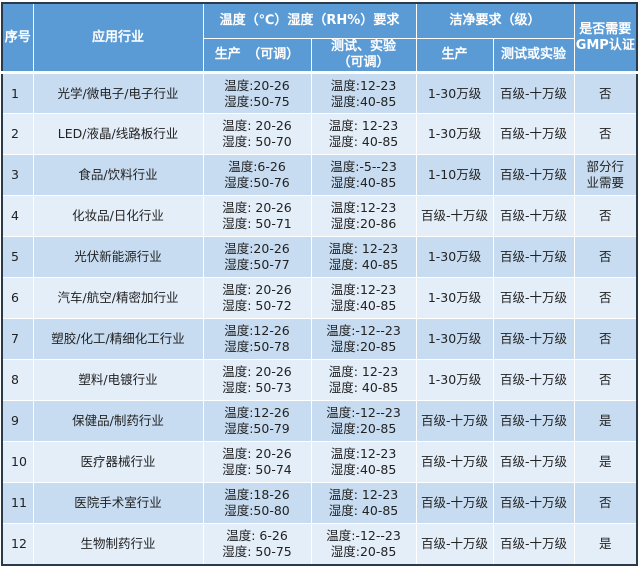  Describe the element at coordinates (257, 223) in the screenshot. I see `production-humidity: 湿度: 50-71` at that location.